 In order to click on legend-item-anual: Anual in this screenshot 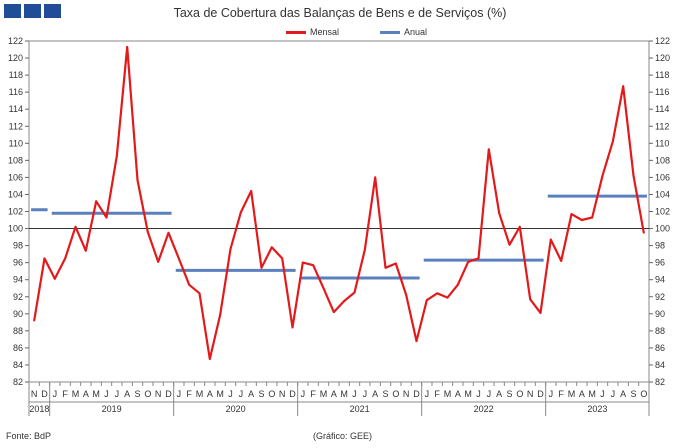, I will do `click(403, 32)`.